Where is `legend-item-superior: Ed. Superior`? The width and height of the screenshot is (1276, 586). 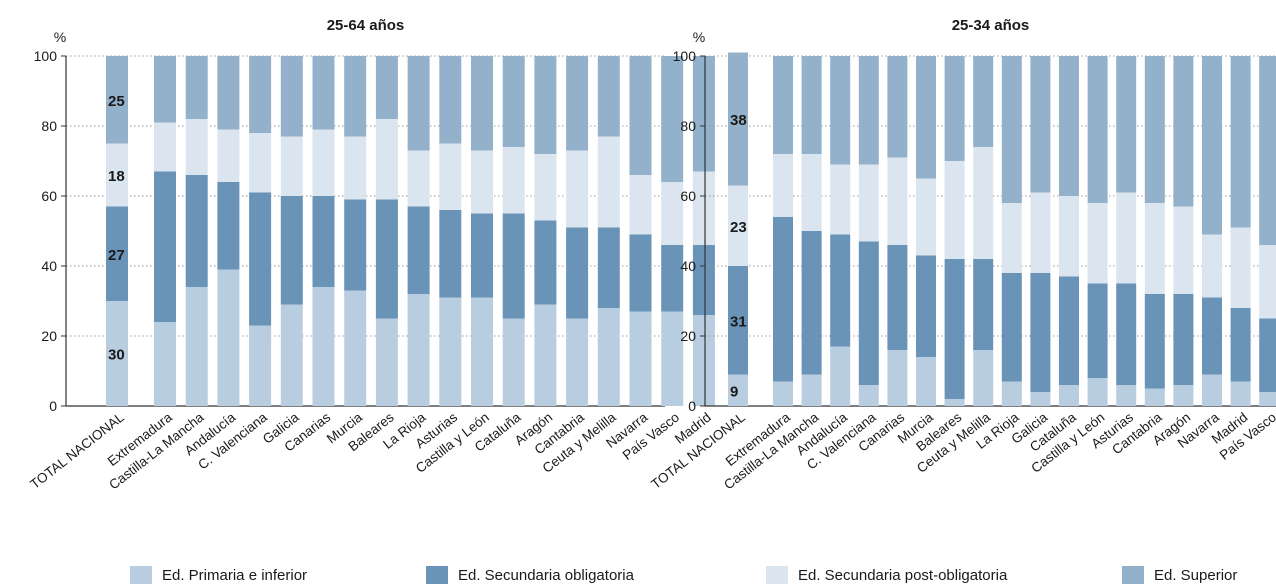
legend-item-superior: Ed. Superior is located at coordinates (1179, 575).